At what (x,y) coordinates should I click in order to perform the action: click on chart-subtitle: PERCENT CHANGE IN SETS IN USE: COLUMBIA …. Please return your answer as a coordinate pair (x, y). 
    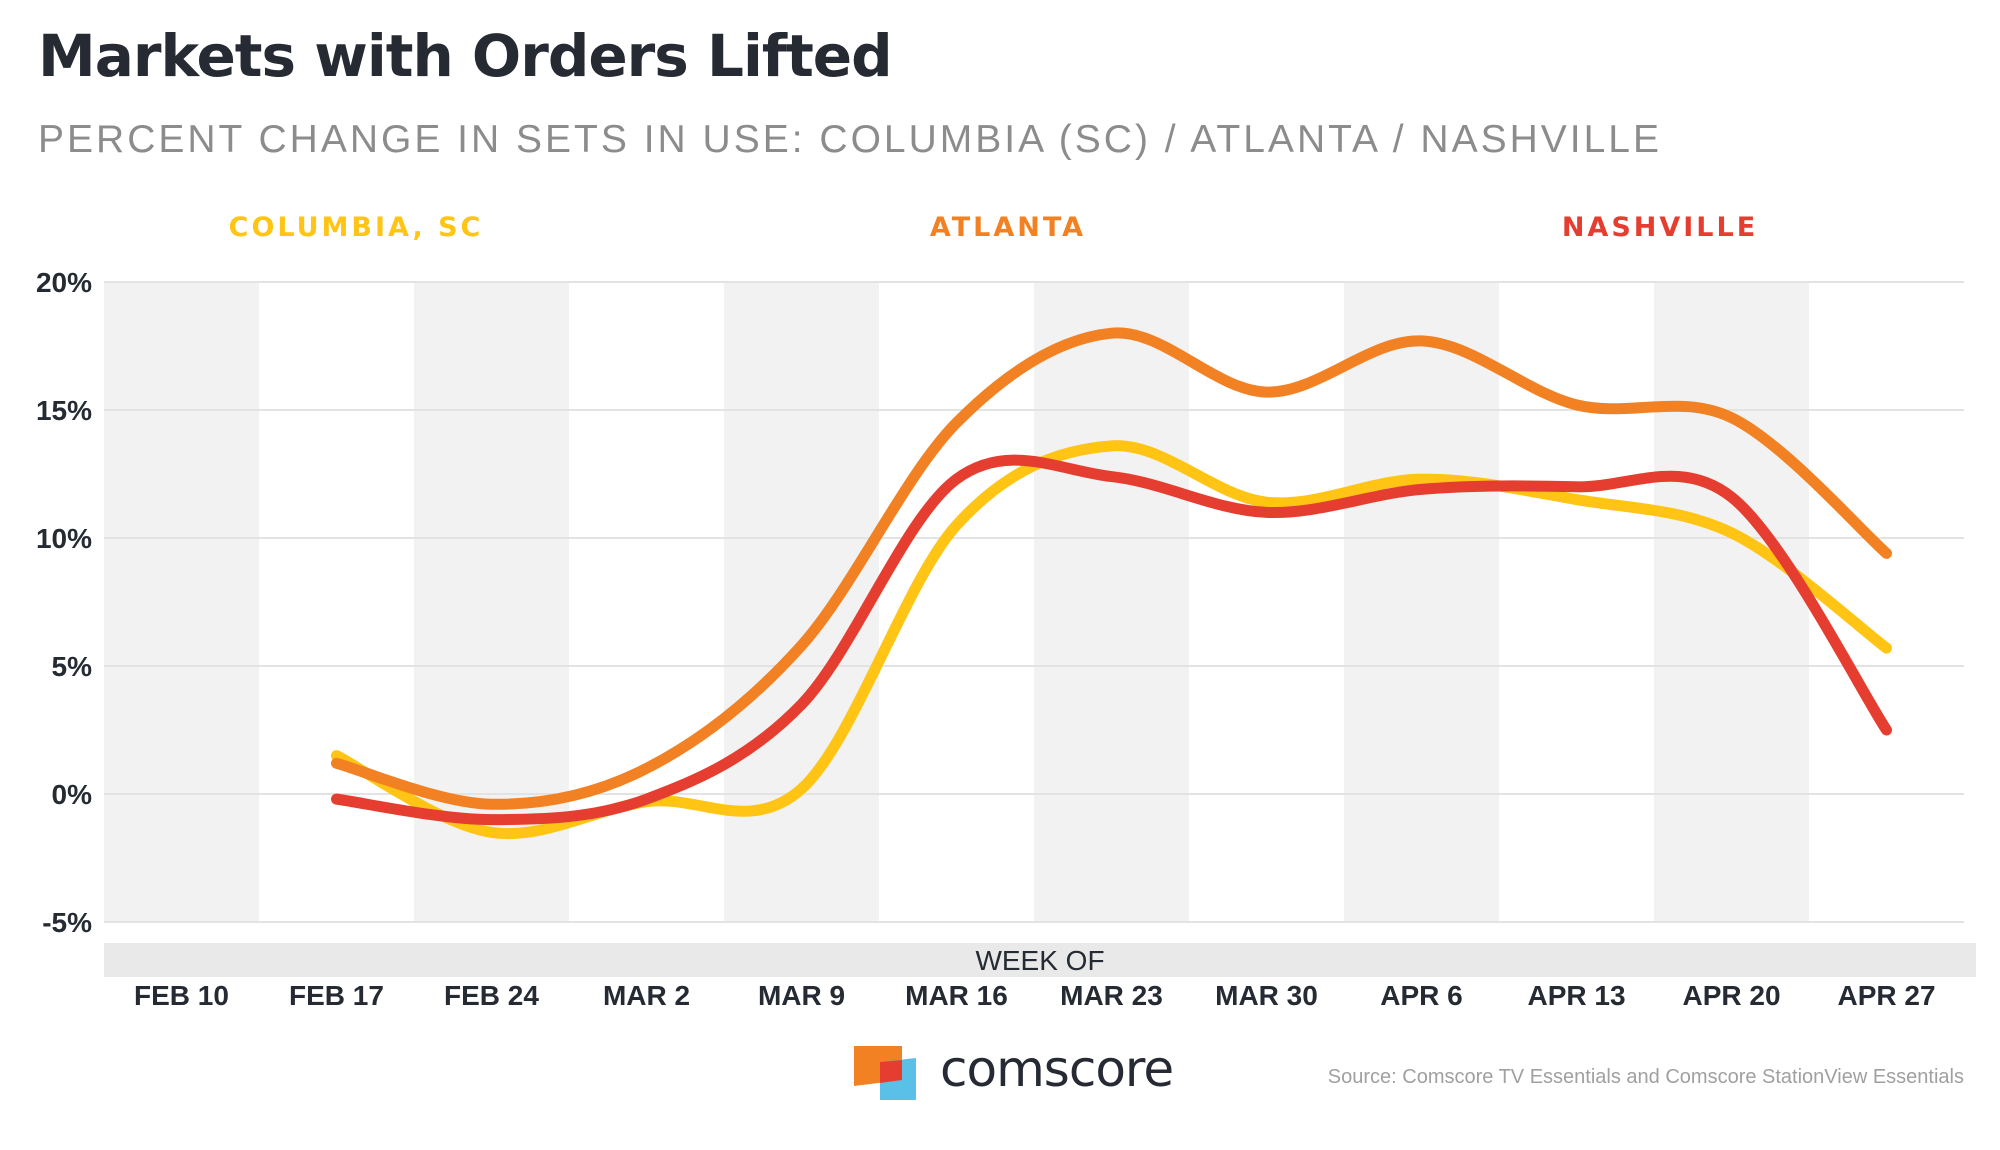
    Looking at the image, I should click on (850, 139).